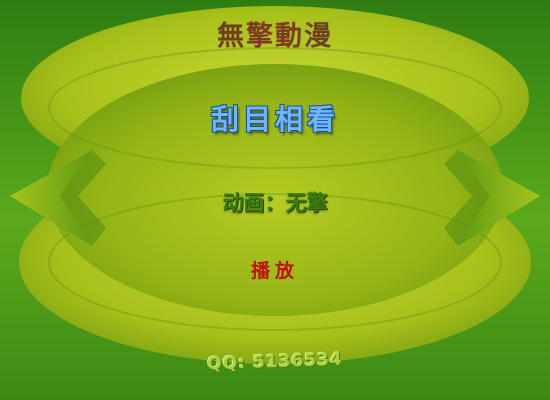  Describe the element at coordinates (274, 119) in the screenshot. I see `animation-title: 刮目相看` at that location.